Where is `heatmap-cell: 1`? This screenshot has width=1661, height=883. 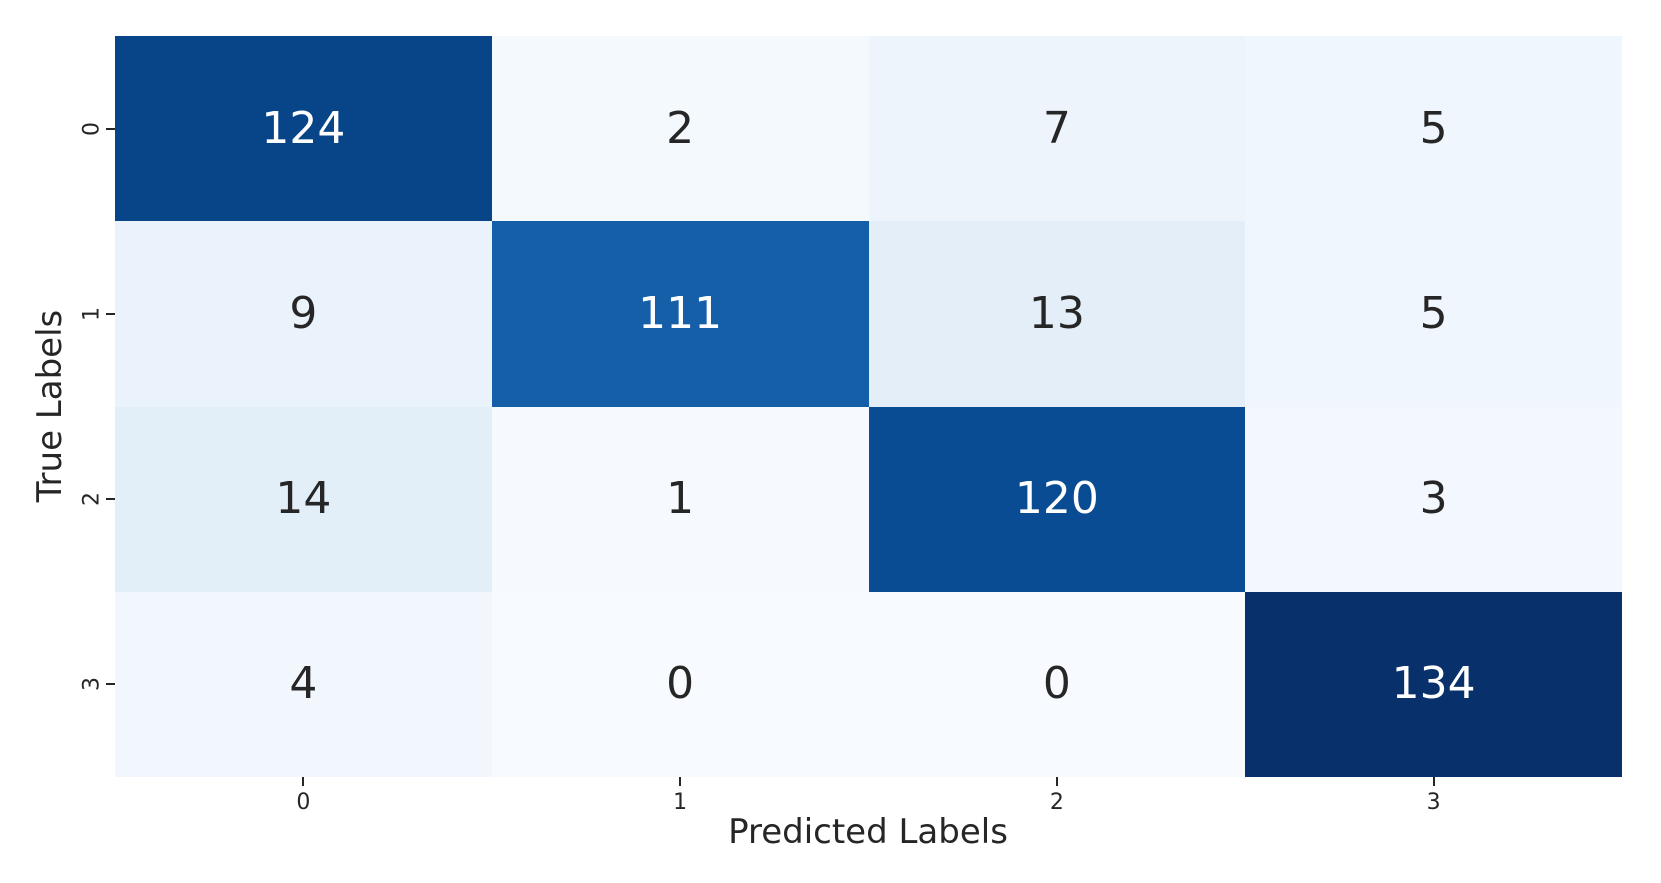
heatmap-cell: 1 is located at coordinates (680, 499).